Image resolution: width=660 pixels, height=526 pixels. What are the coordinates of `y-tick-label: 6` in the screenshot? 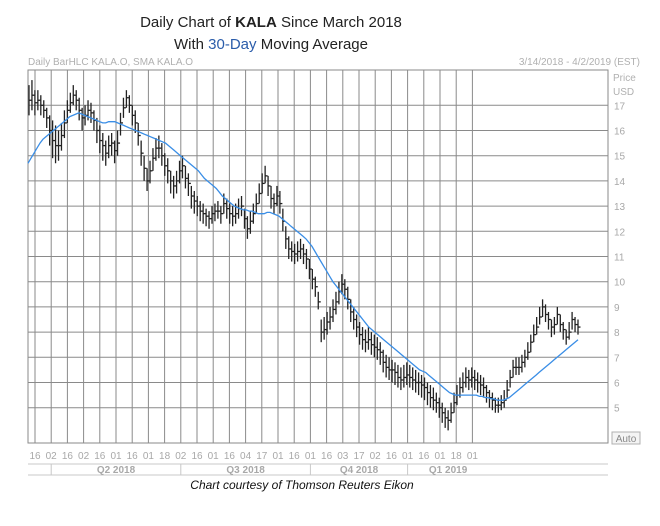 It's located at (617, 384).